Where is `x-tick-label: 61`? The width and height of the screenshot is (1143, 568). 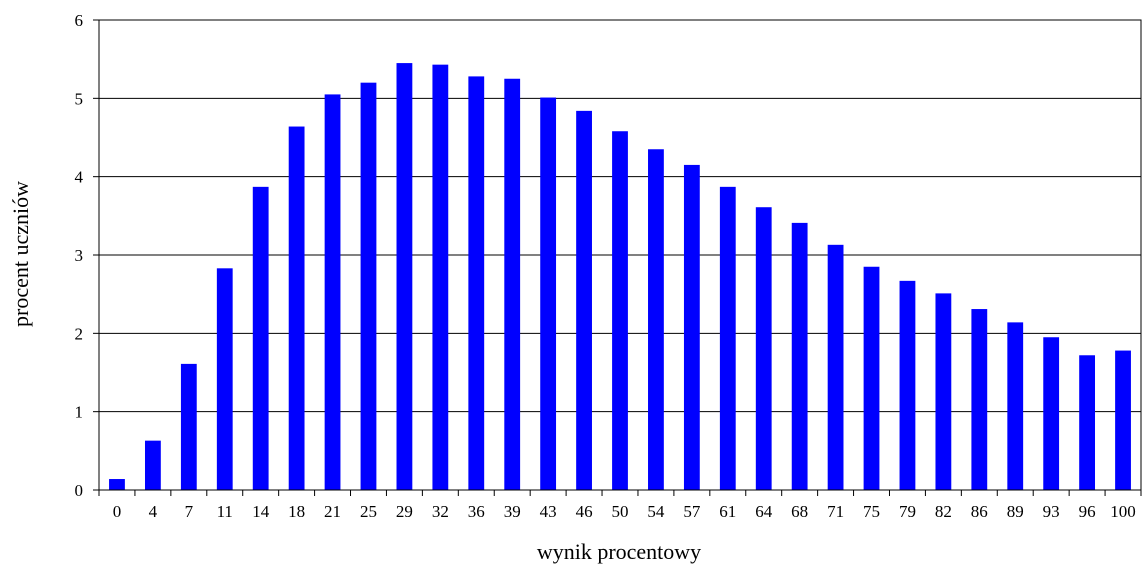
x-tick-label: 61 is located at coordinates (727, 511).